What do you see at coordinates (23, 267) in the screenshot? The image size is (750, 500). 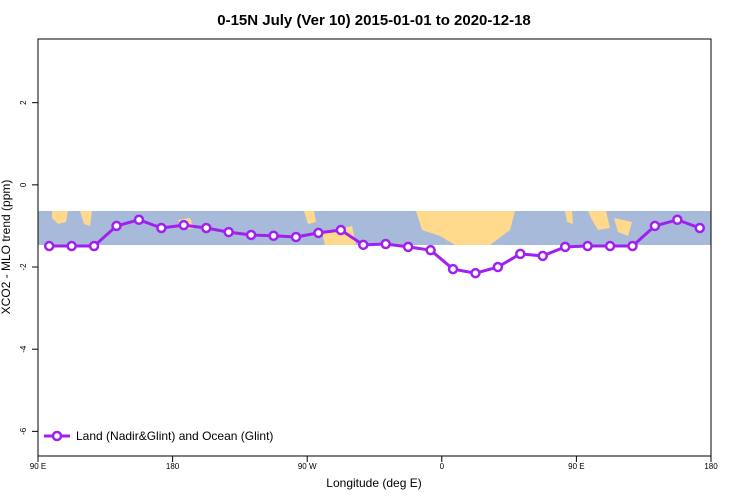 I see `y-tick-label: -2` at bounding box center [23, 267].